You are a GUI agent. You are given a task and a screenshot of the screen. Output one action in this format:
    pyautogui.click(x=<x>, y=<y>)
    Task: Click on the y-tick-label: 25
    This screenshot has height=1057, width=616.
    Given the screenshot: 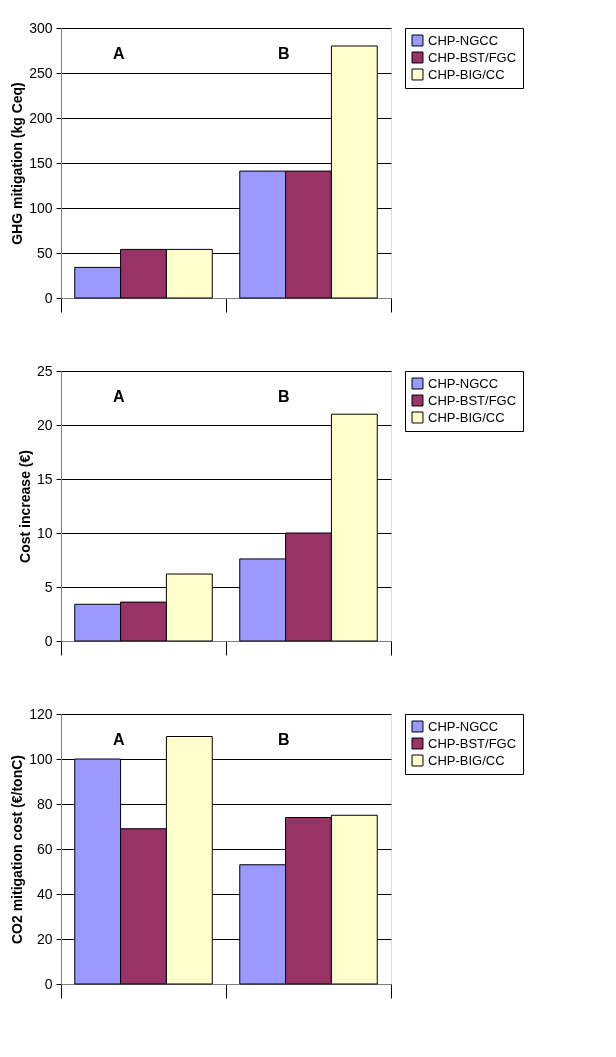 What is the action you would take?
    pyautogui.click(x=44, y=370)
    